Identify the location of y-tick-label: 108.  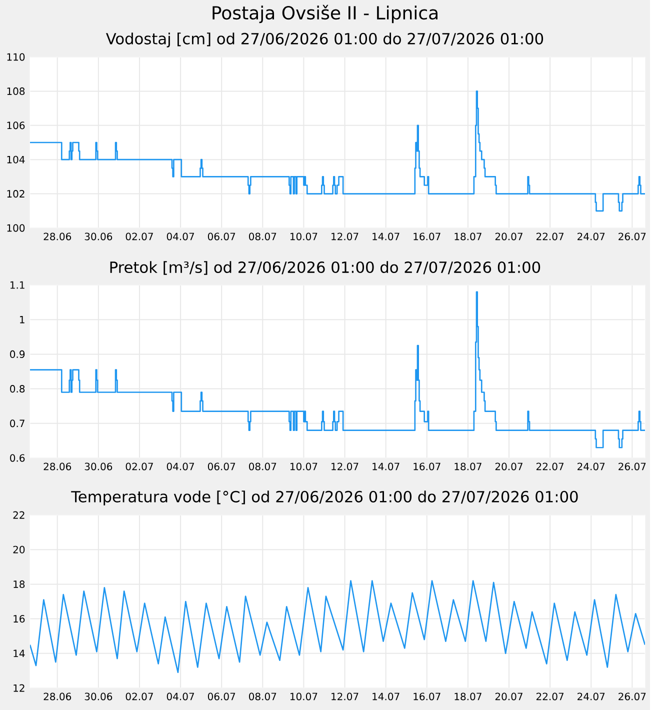
(16, 91).